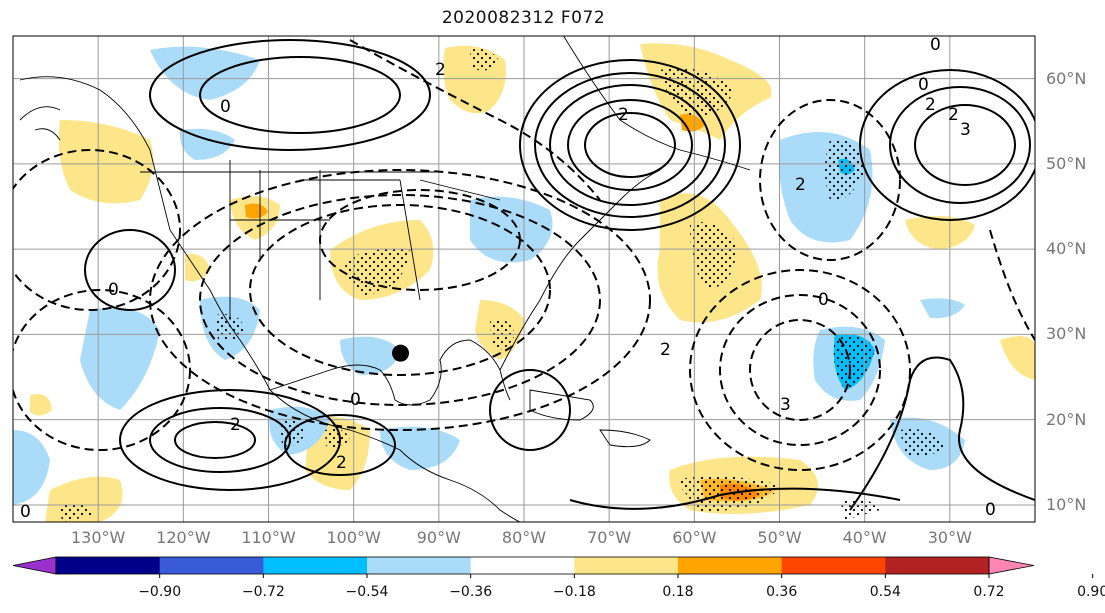 Image resolution: width=1105 pixels, height=613 pixels. Describe the element at coordinates (1066, 419) in the screenshot. I see `latitude-tick-label: 20°N` at that location.